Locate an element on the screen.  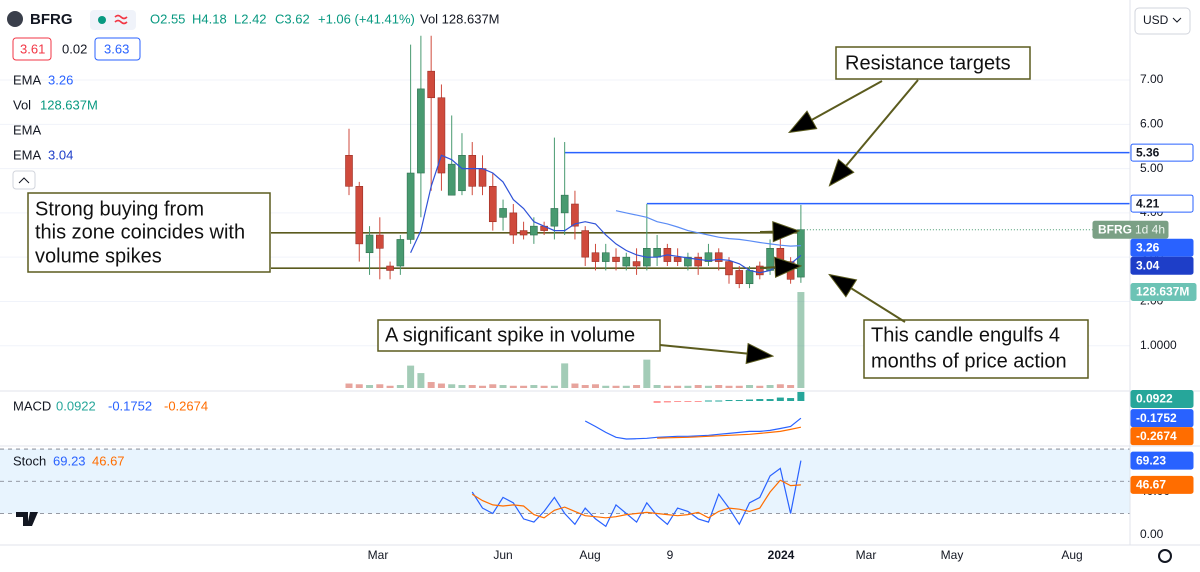
ask-box is located at coordinates (117, 49).